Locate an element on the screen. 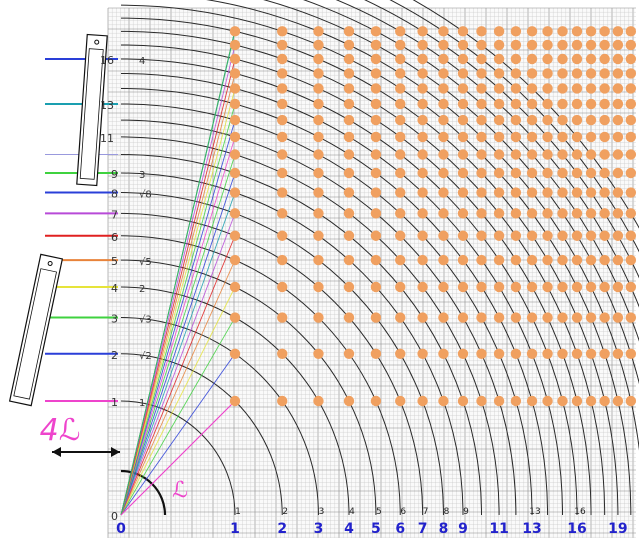  ruler-inner is located at coordinates (35, 334).